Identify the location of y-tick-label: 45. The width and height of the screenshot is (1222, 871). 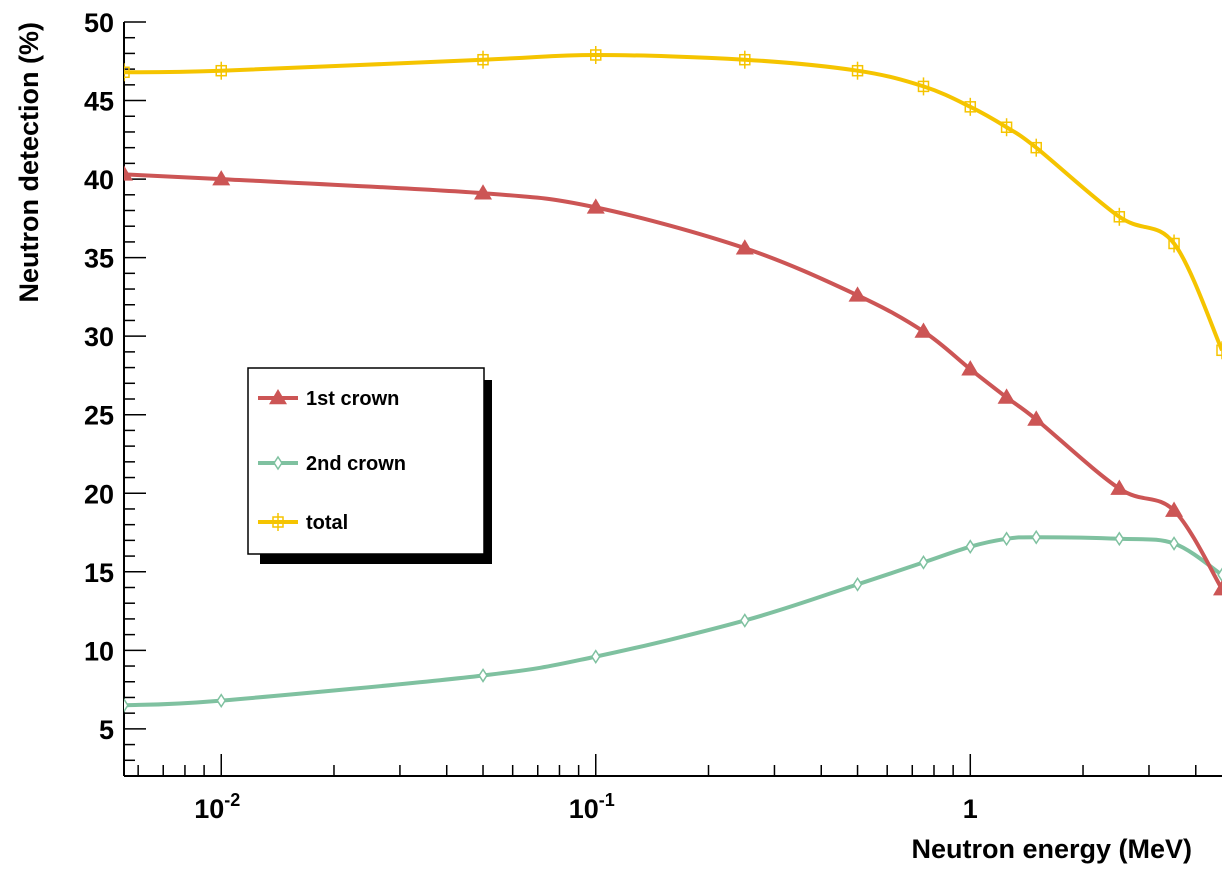
(99, 102).